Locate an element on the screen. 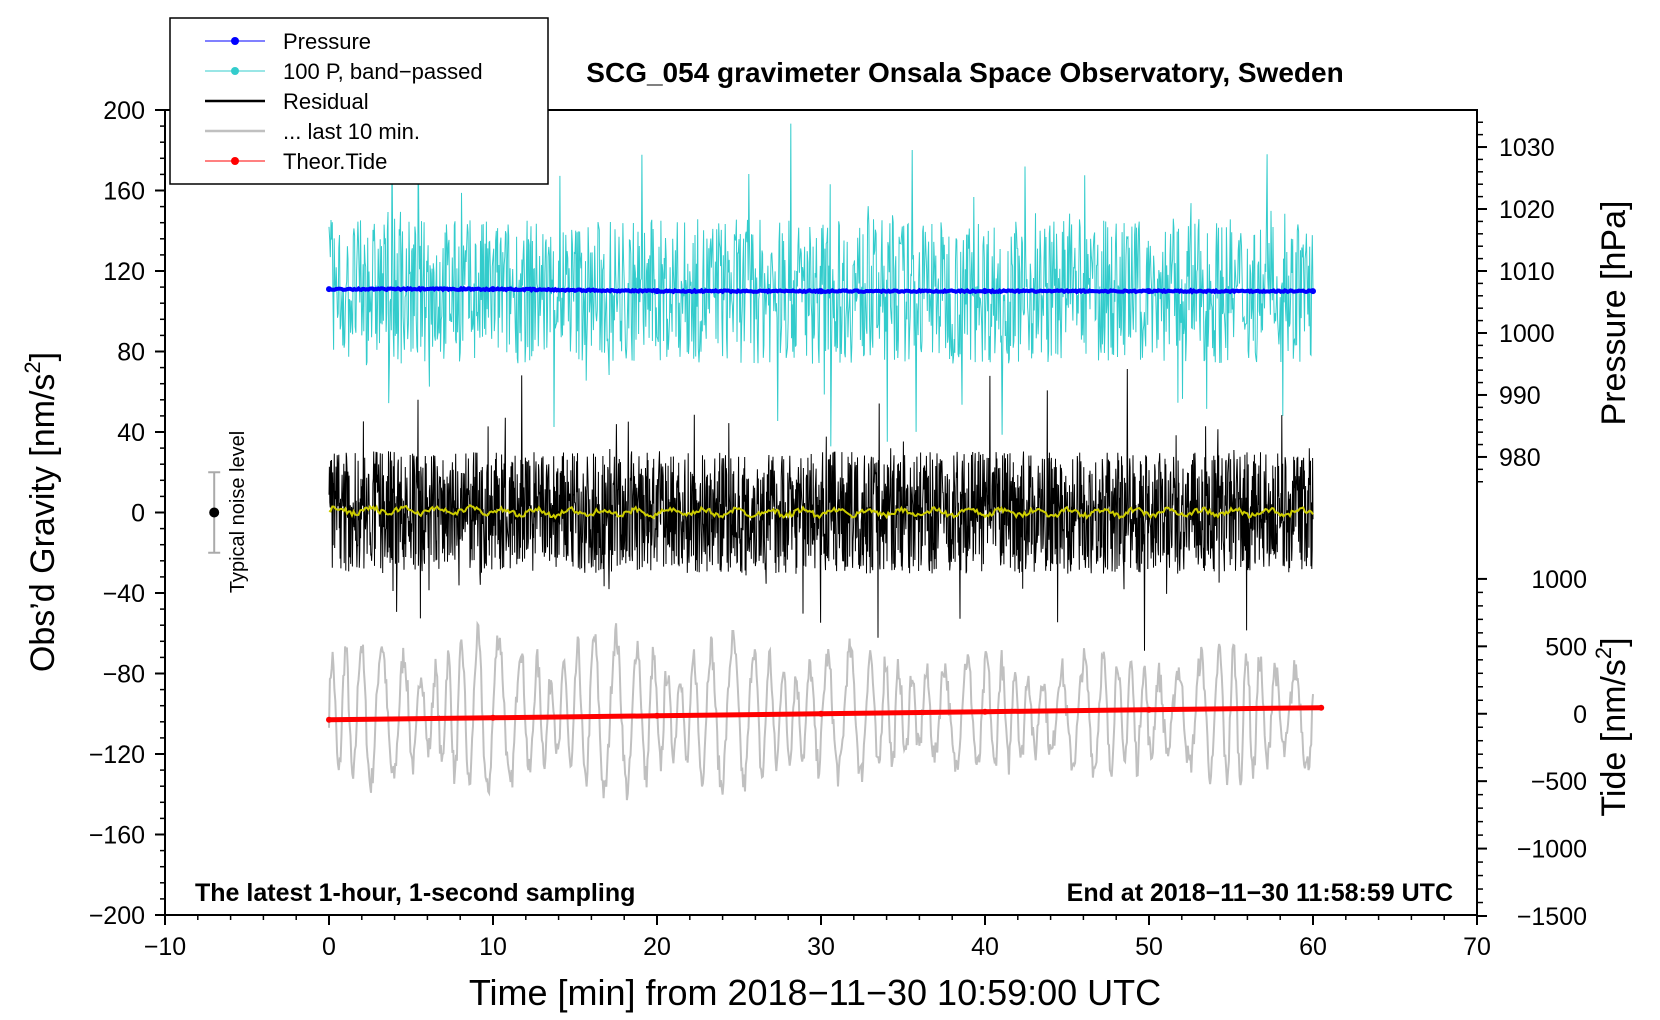 The height and width of the screenshot is (1020, 1660). y-axis-label-left-close: ] is located at coordinates (43, 356).